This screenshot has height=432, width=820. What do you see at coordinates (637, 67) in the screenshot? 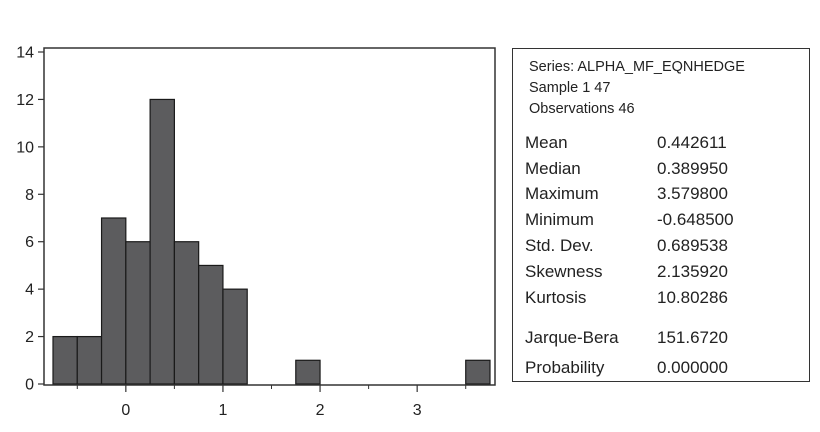
I see `series-name: Series: ALPHA_MF_EQNHEDGE` at bounding box center [637, 67].